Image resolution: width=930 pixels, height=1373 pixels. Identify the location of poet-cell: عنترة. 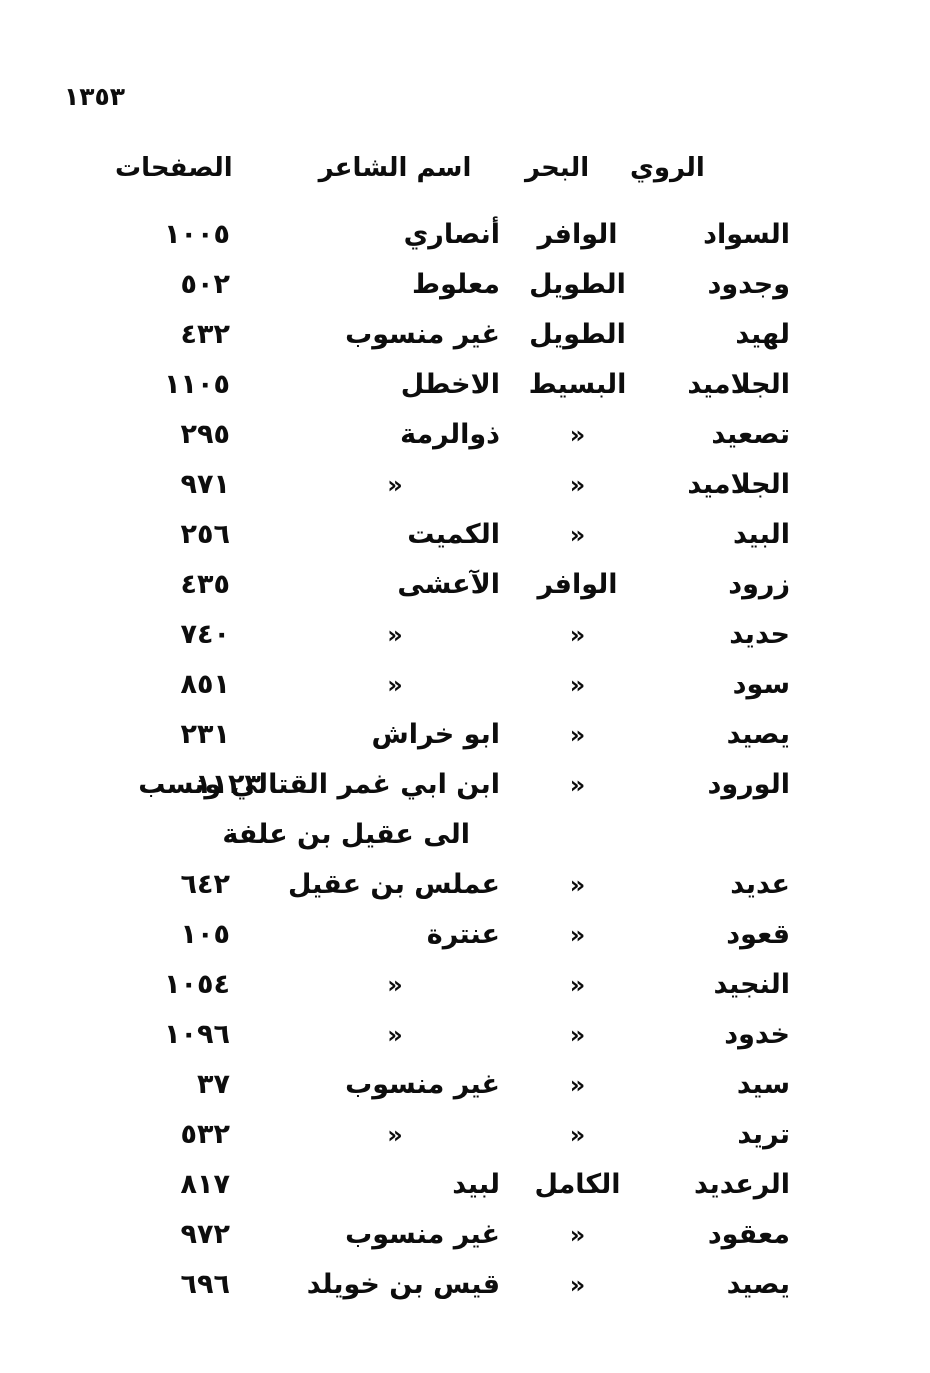
(395, 935).